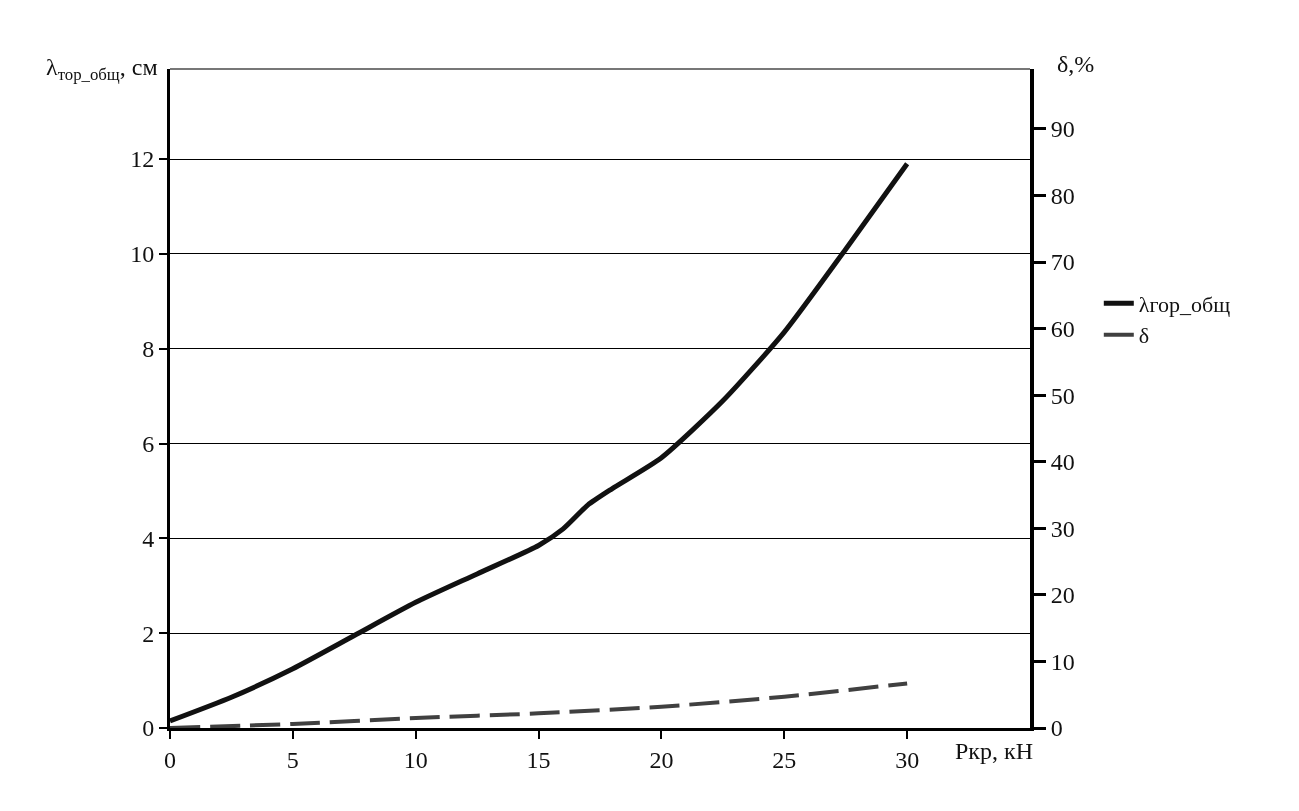  Describe the element at coordinates (1144, 336) in the screenshot. I see `legend-label: δ` at that location.